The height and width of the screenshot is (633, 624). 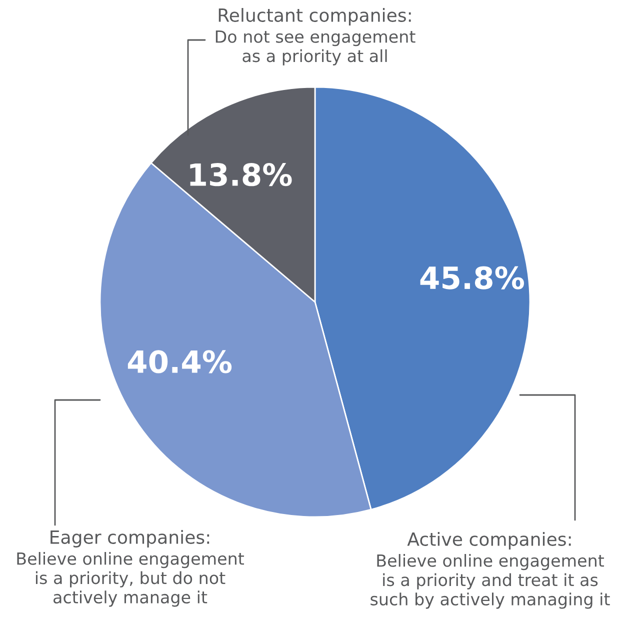 I want to click on data-label: 13.8%, so click(x=241, y=174).